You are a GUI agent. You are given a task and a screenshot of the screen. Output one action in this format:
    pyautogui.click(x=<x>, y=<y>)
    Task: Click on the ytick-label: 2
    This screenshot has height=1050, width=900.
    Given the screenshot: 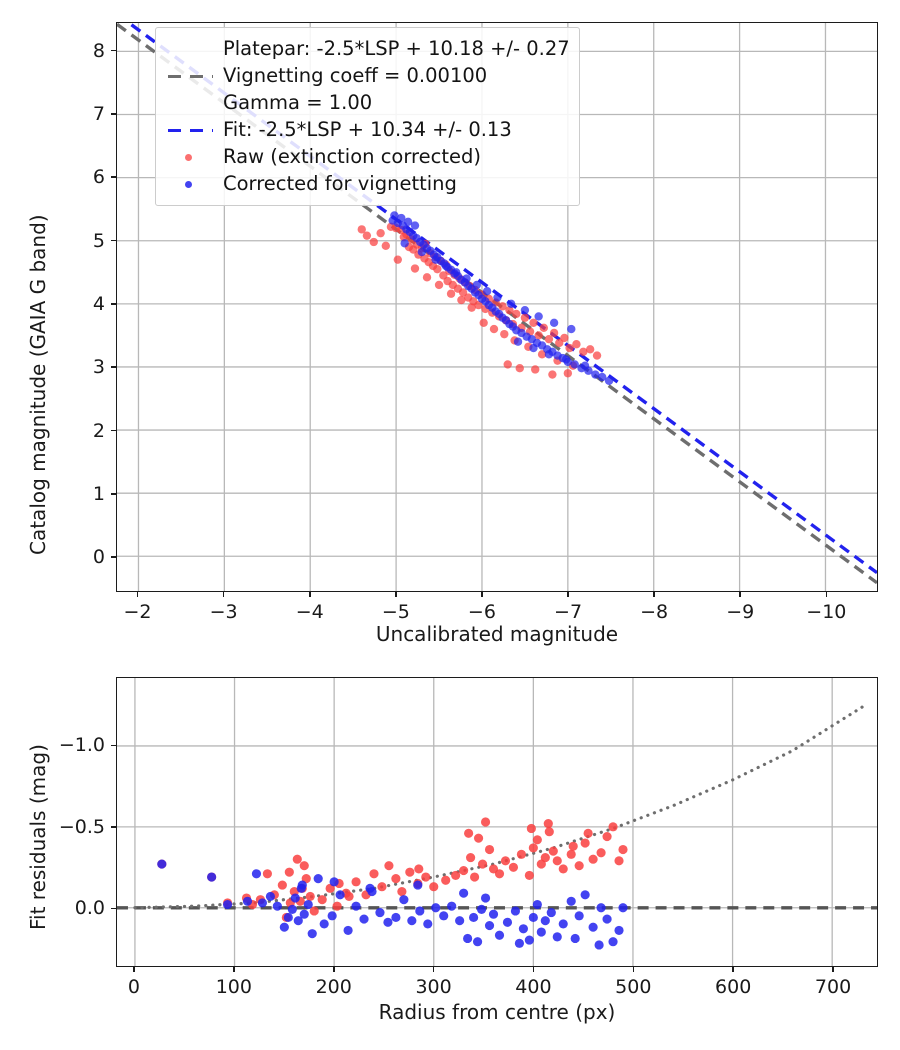 What is the action you would take?
    pyautogui.click(x=98, y=430)
    